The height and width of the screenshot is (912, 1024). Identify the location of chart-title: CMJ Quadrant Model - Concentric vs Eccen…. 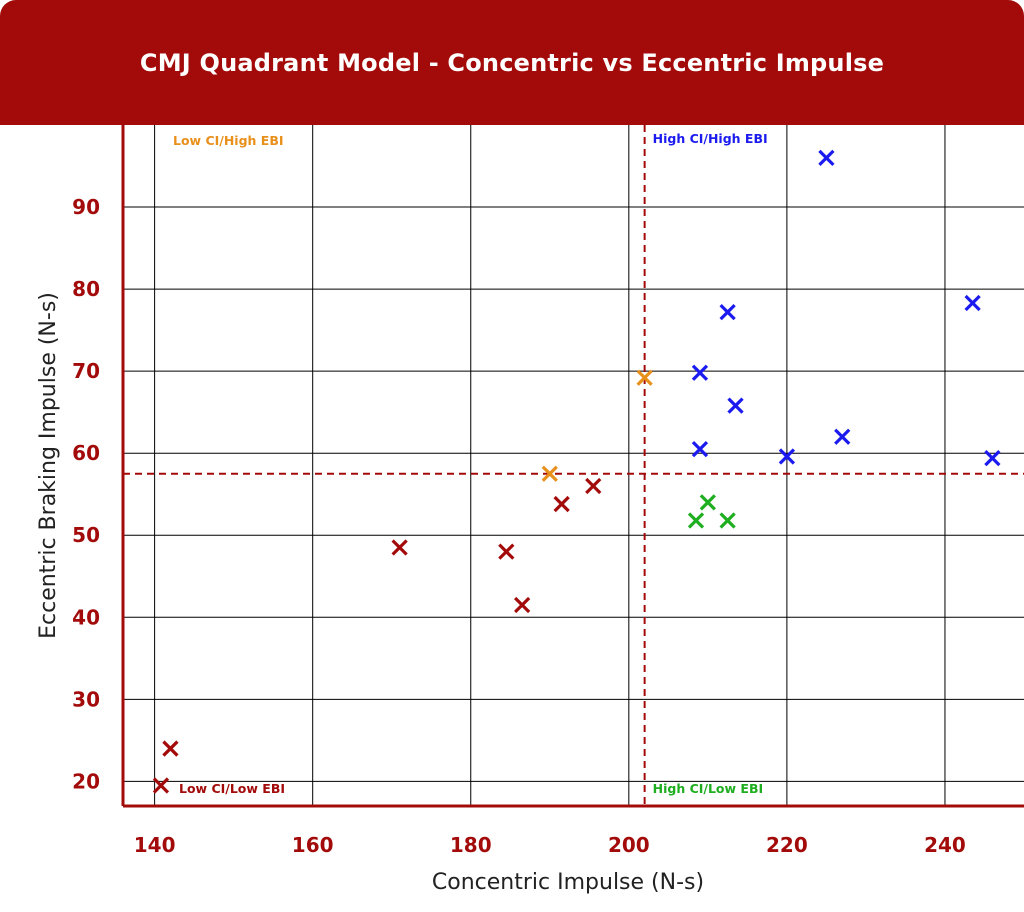
(512, 62).